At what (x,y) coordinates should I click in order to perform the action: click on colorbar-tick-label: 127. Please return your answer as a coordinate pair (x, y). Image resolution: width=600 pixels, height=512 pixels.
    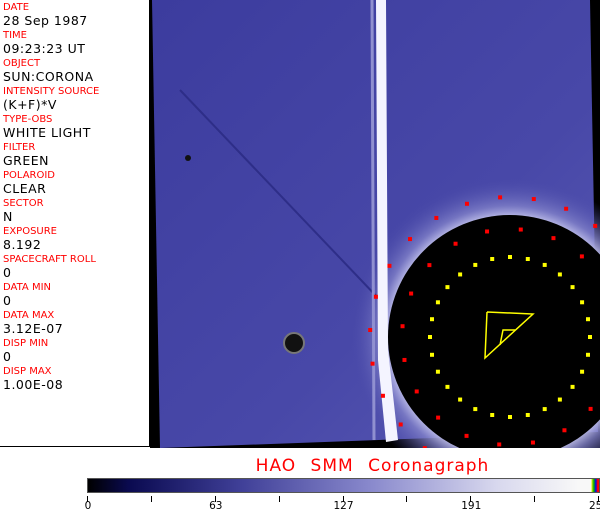
    Looking at the image, I should click on (343, 506).